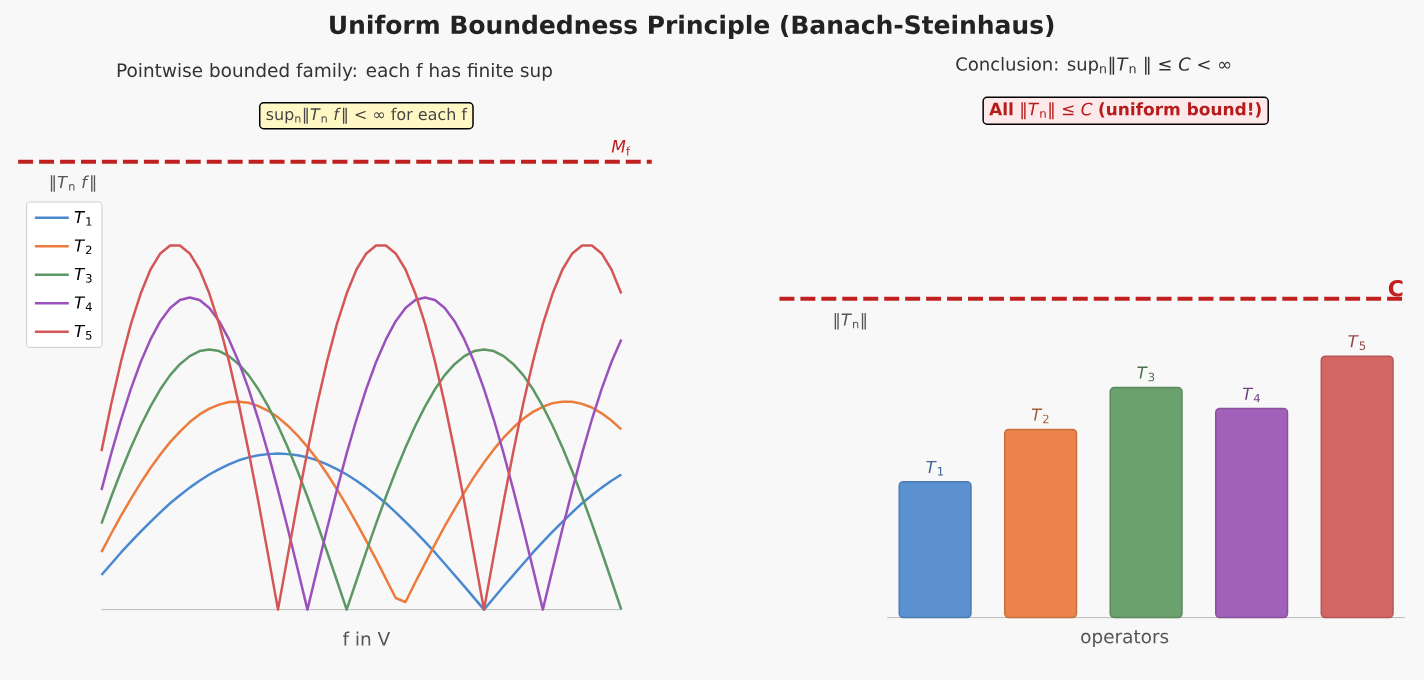 The height and width of the screenshot is (680, 1424). What do you see at coordinates (850, 321) in the screenshot?
I see `y-axis-title: ‖T$_{n}$‖` at bounding box center [850, 321].